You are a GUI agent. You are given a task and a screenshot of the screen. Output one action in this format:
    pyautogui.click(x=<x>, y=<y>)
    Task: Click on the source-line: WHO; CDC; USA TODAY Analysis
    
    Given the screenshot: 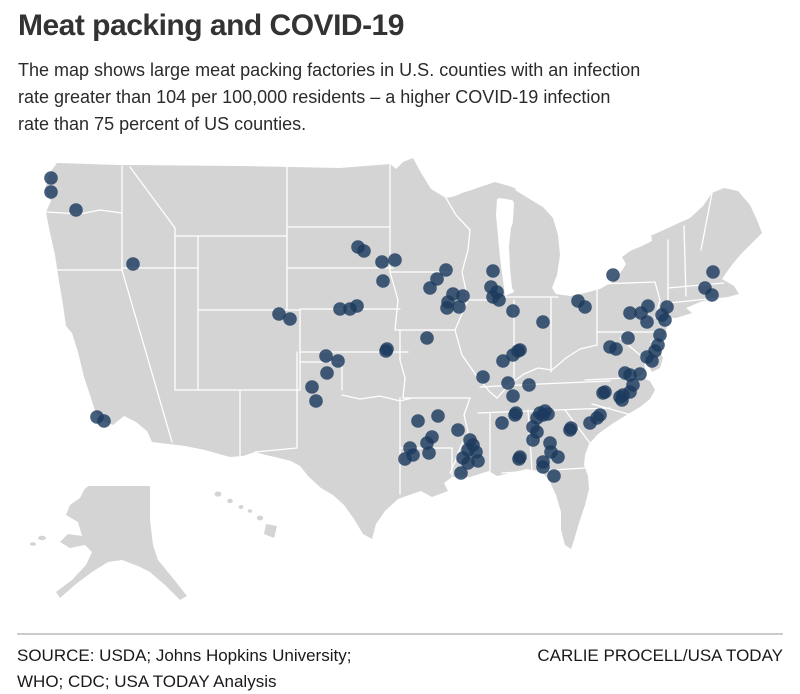 What is the action you would take?
    pyautogui.click(x=147, y=681)
    